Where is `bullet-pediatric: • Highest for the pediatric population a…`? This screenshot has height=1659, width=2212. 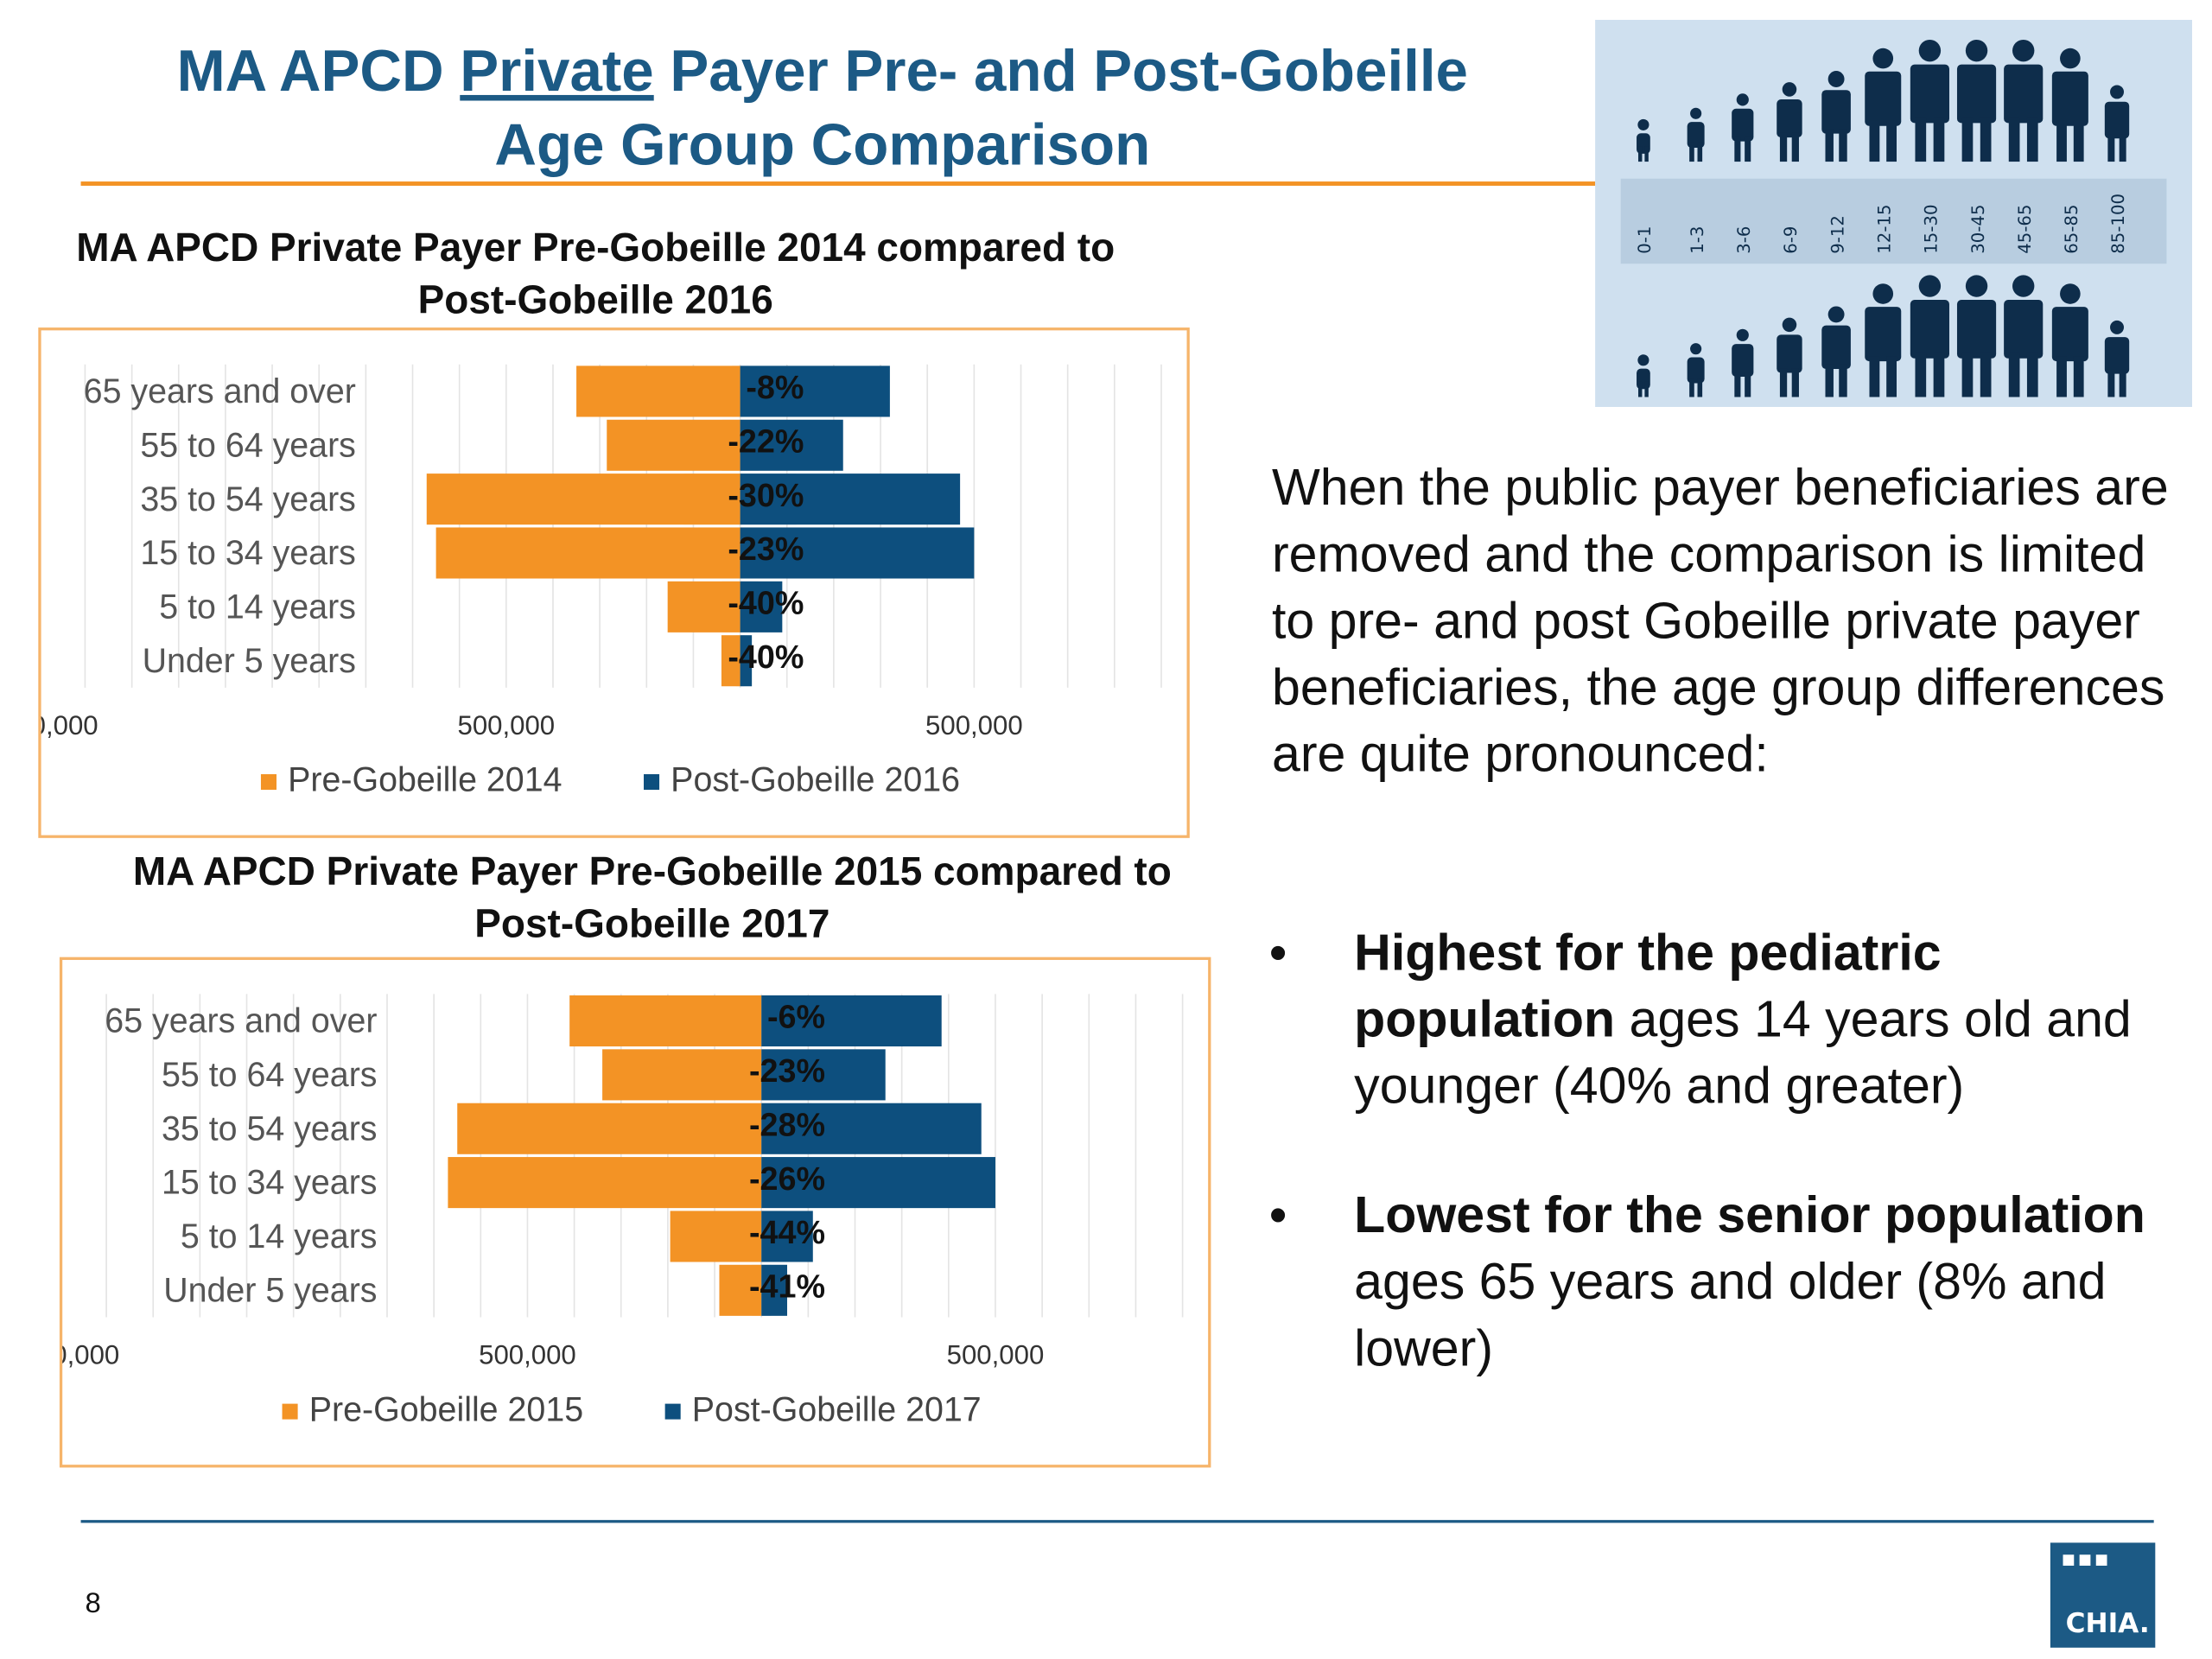
bullet-pediatric: • Highest for the pediatric population a… is located at coordinates (1723, 1018).